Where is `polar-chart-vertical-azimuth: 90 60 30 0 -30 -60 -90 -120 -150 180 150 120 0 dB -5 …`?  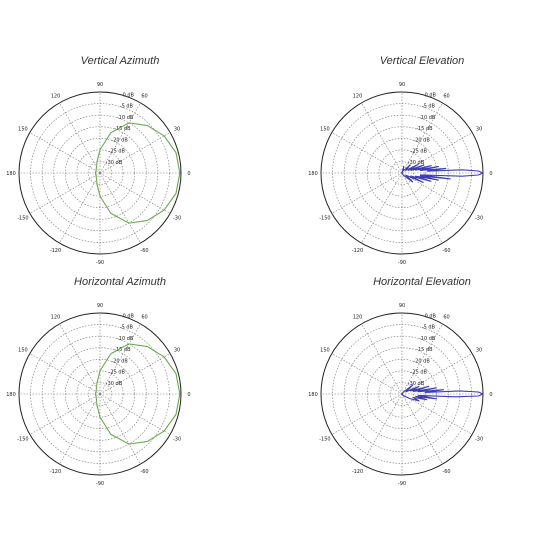 polar-chart-vertical-azimuth: 90 60 30 0 -30 -60 -90 -120 -150 180 150 120 0 dB -5 … is located at coordinates (98, 174).